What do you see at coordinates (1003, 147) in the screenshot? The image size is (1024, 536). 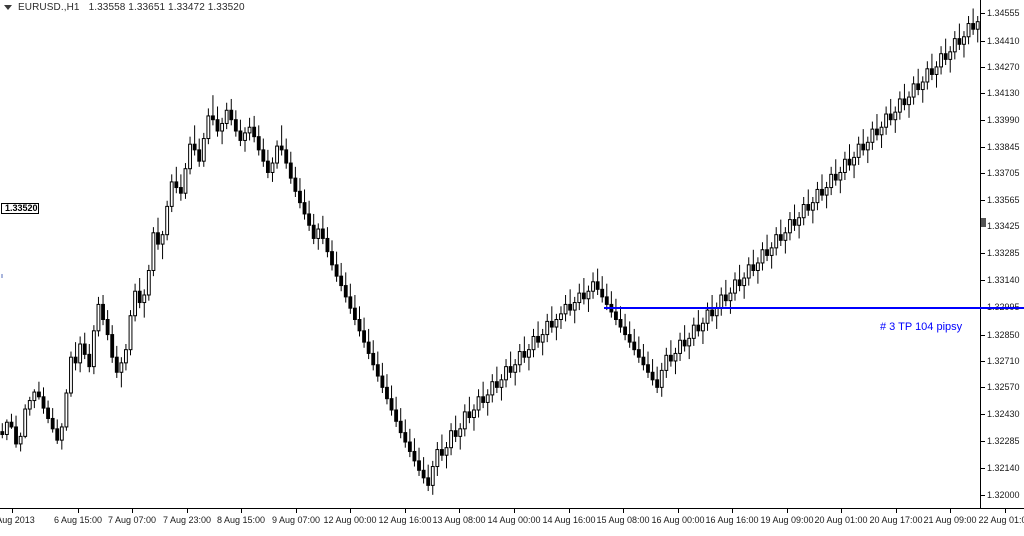 I see `price-axis-label: 1.33845` at bounding box center [1003, 147].